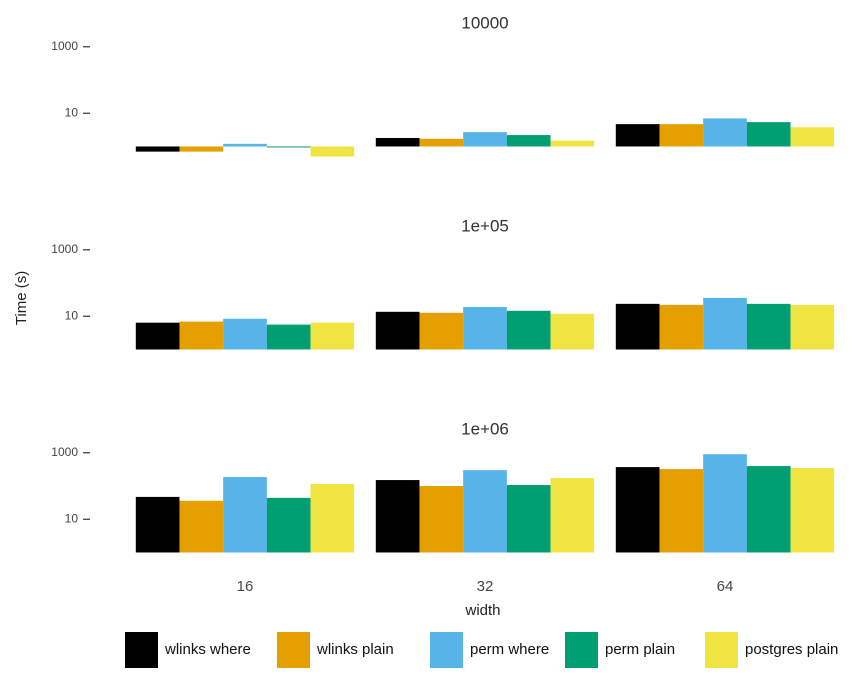  Describe the element at coordinates (640, 649) in the screenshot. I see `legend-label: perm plain` at that location.